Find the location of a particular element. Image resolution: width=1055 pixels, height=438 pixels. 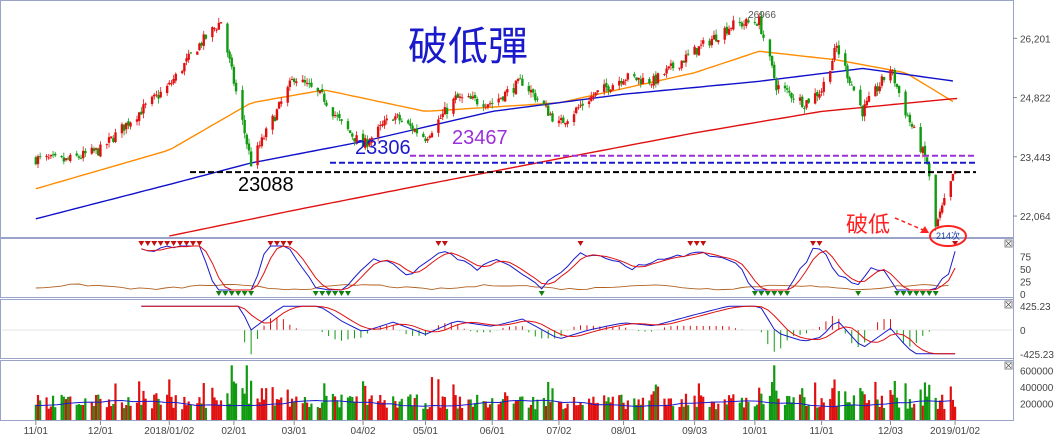

macd-signal-line is located at coordinates (548, 330).